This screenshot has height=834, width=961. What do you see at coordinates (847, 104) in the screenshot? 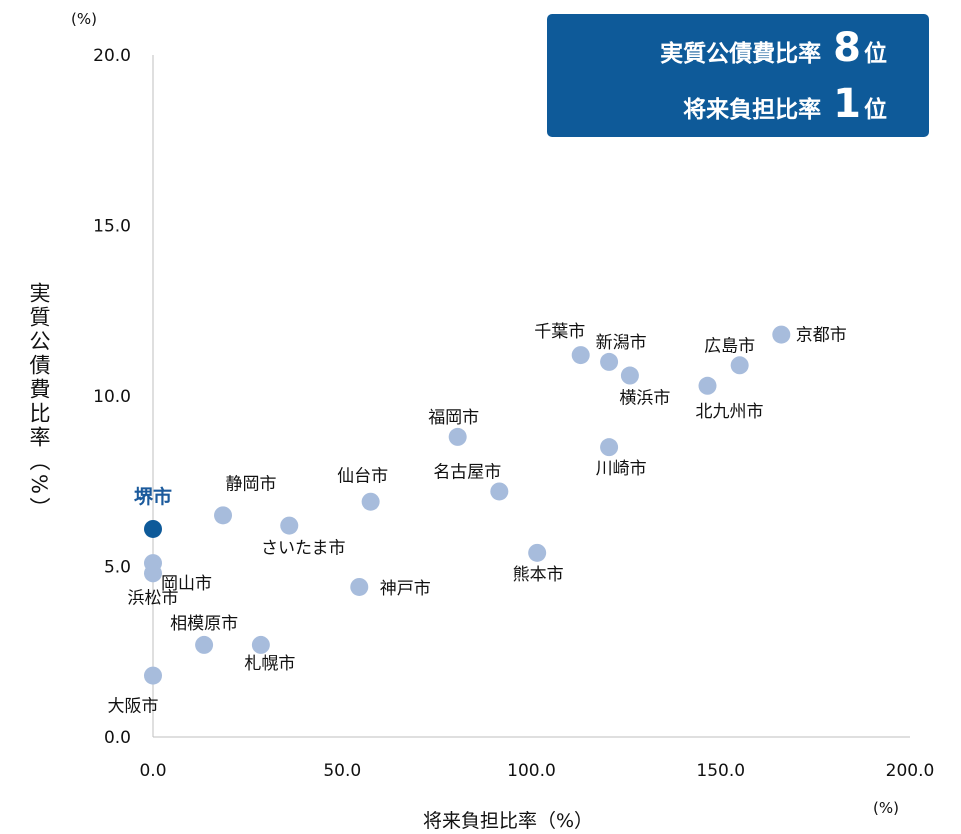
I see `badge-line2-rank: 1` at bounding box center [847, 104].